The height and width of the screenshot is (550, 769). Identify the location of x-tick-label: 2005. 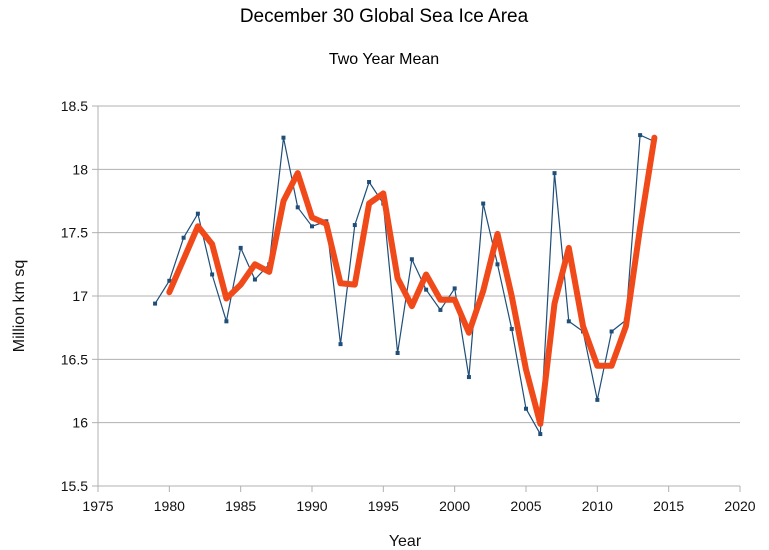
(525, 506).